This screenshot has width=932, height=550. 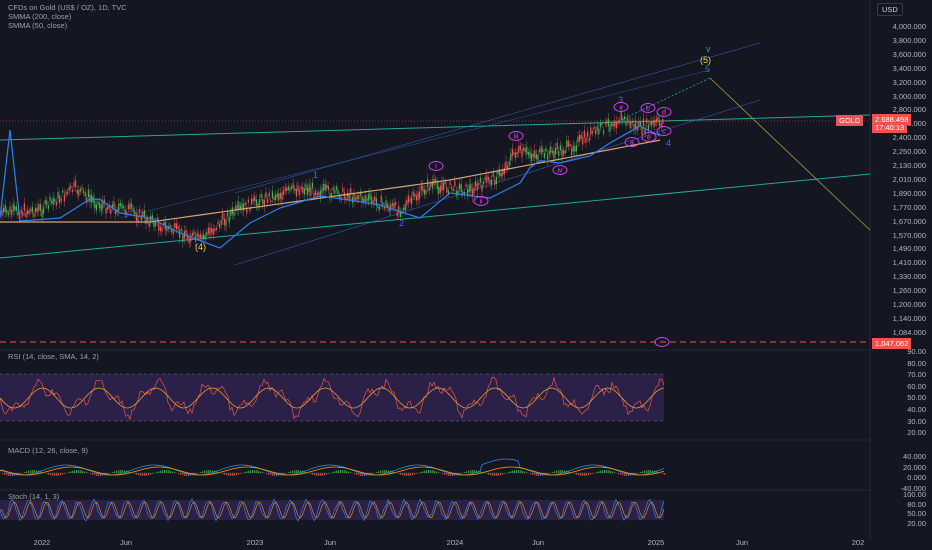 I want to click on wave-circle-label-iv: iv, so click(x=560, y=171).